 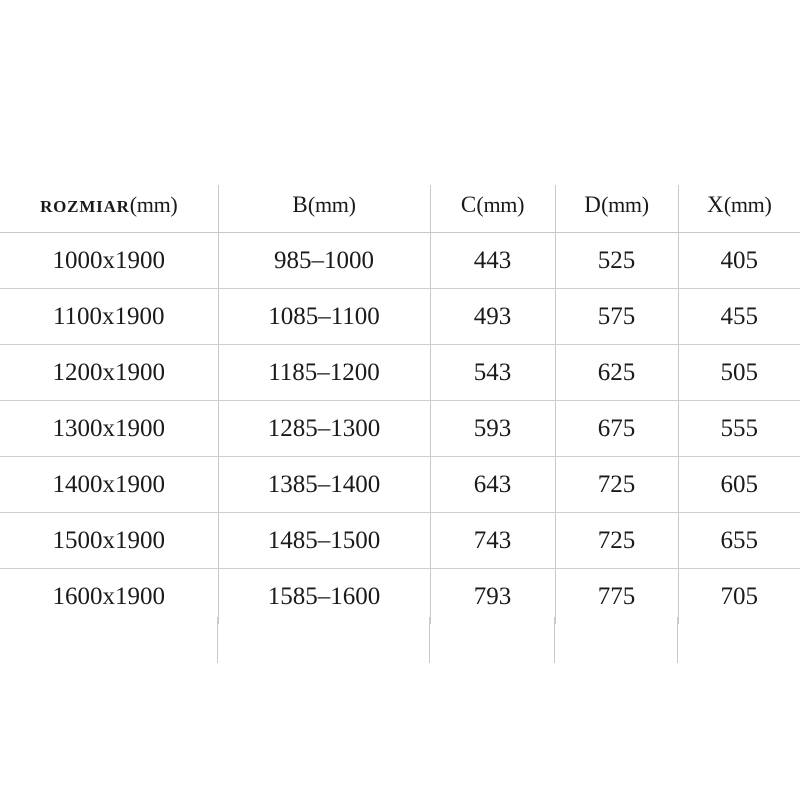 I want to click on cell-b: 985–1000, so click(x=324, y=260).